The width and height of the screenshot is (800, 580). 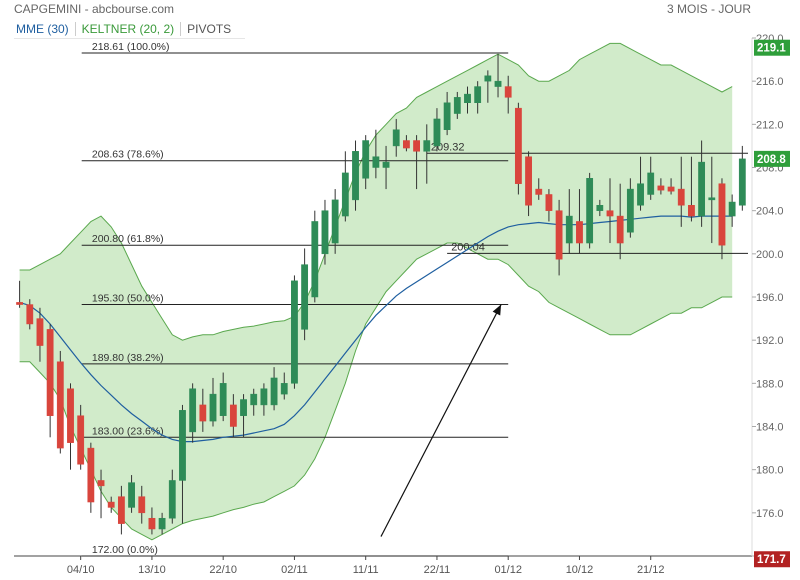 What do you see at coordinates (770, 125) in the screenshot?
I see `y-tick-label: 212.0` at bounding box center [770, 125].